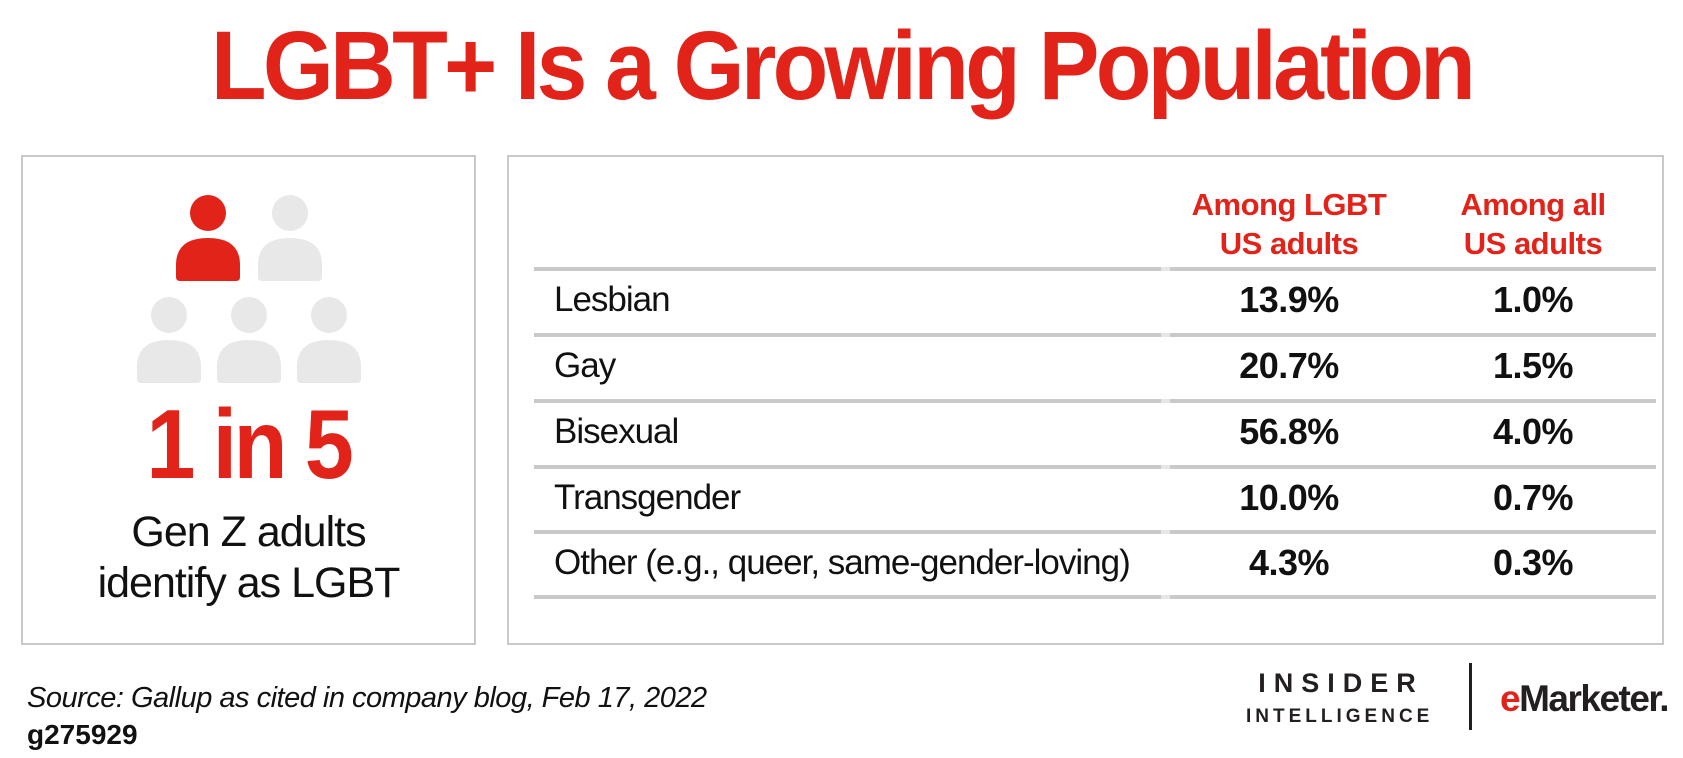 The width and height of the screenshot is (1683, 758). I want to click on column-header-among-all: Among all US adults, so click(1533, 220).